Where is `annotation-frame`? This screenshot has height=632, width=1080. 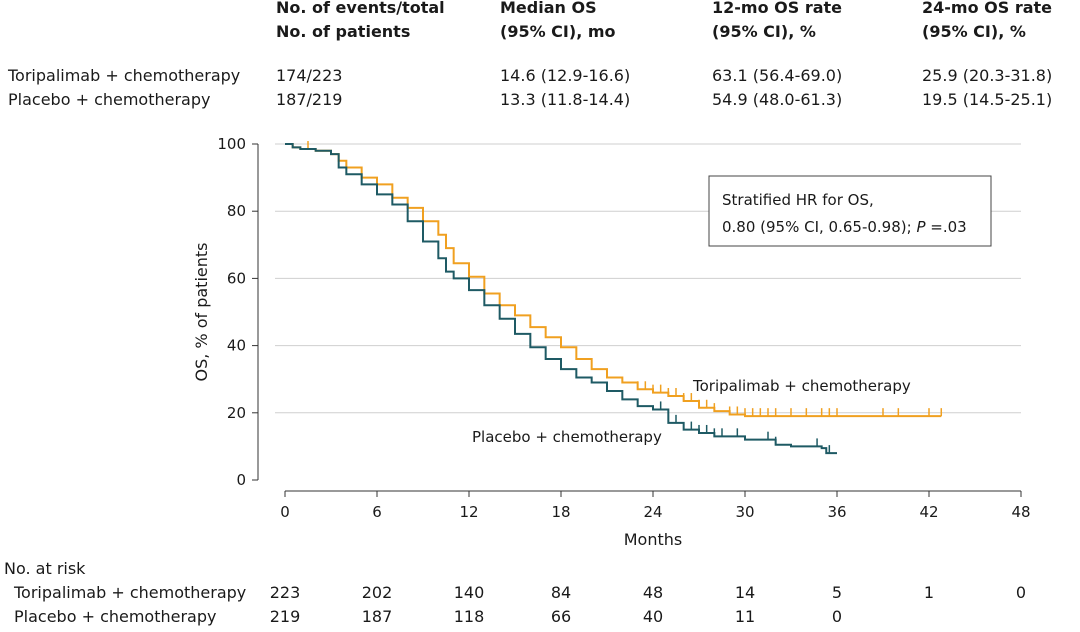
annotation-frame is located at coordinates (850, 211).